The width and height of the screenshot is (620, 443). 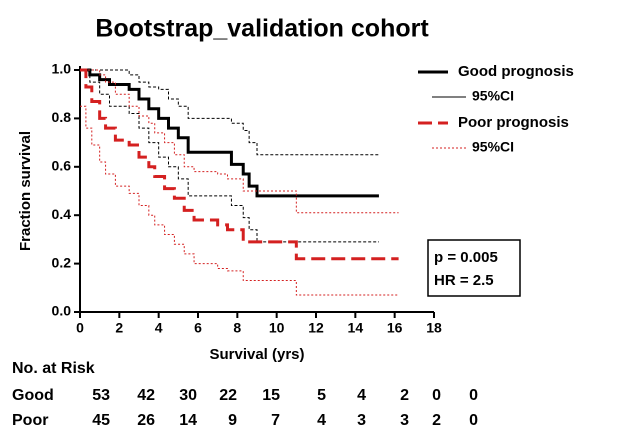 What do you see at coordinates (62, 214) in the screenshot?
I see `y-tick-label: 0.4` at bounding box center [62, 214].